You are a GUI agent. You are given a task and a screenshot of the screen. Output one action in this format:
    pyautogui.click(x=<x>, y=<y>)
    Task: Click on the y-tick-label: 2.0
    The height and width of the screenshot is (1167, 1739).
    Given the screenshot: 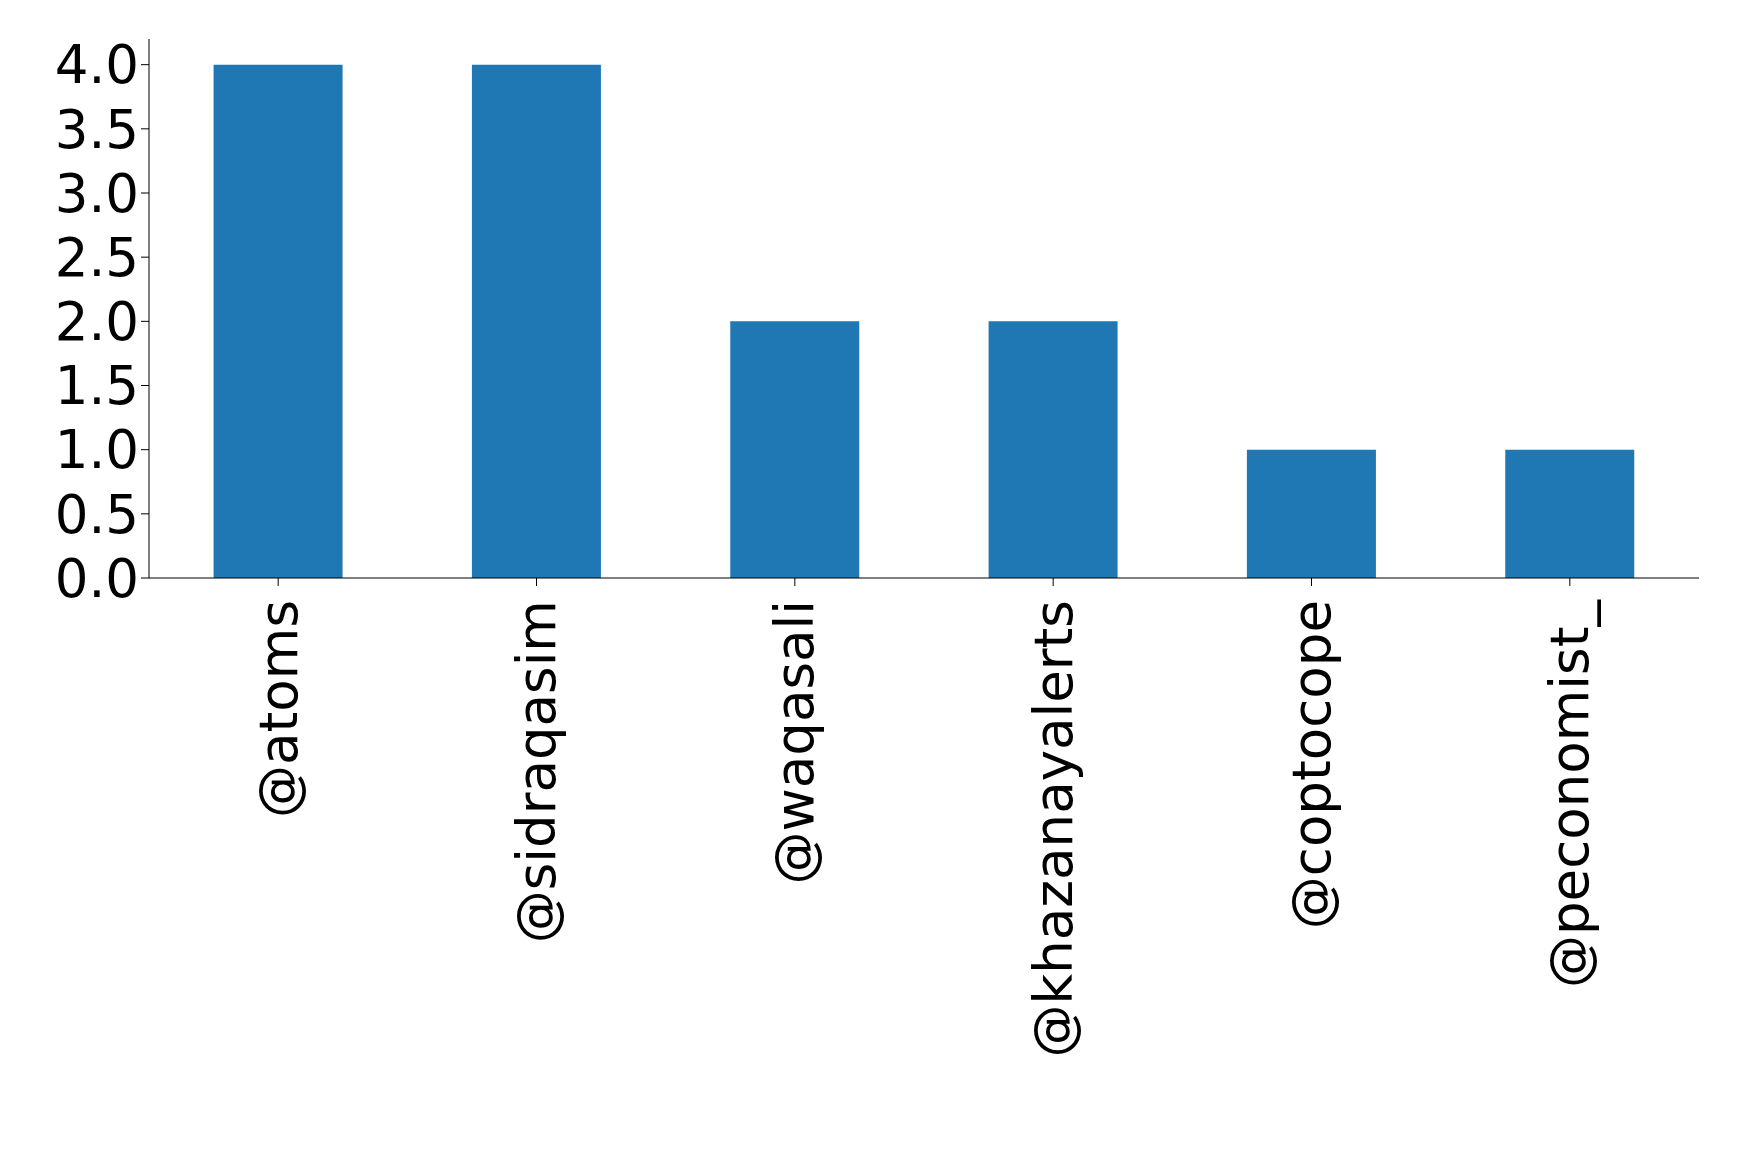 What is the action you would take?
    pyautogui.click(x=96, y=322)
    